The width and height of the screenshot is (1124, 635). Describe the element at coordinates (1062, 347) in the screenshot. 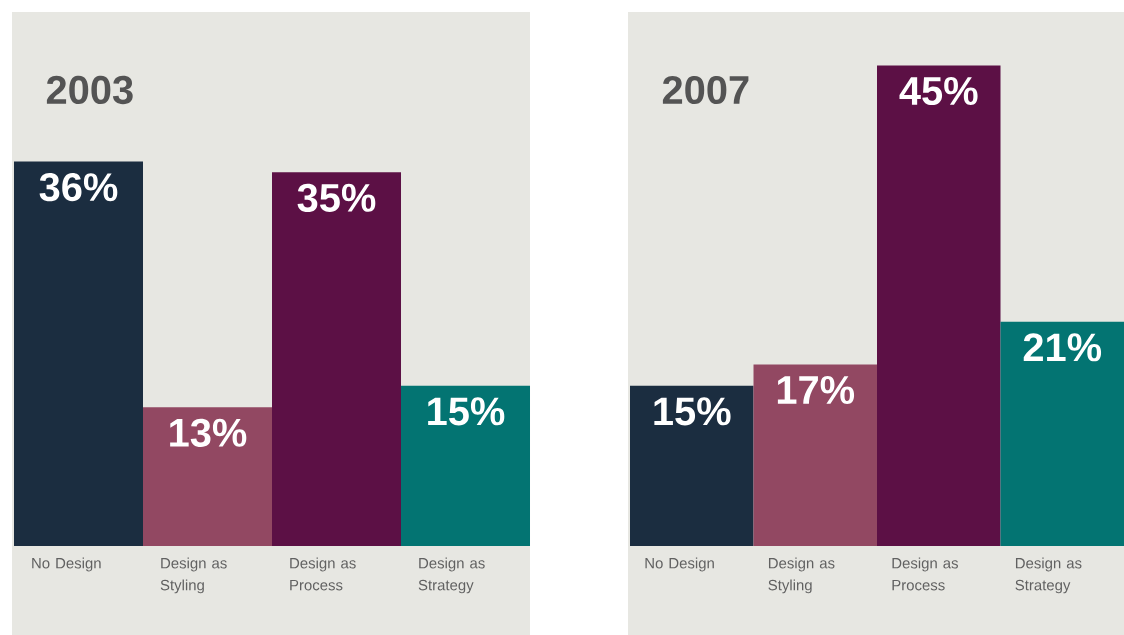

I see `data-label: 21%` at that location.